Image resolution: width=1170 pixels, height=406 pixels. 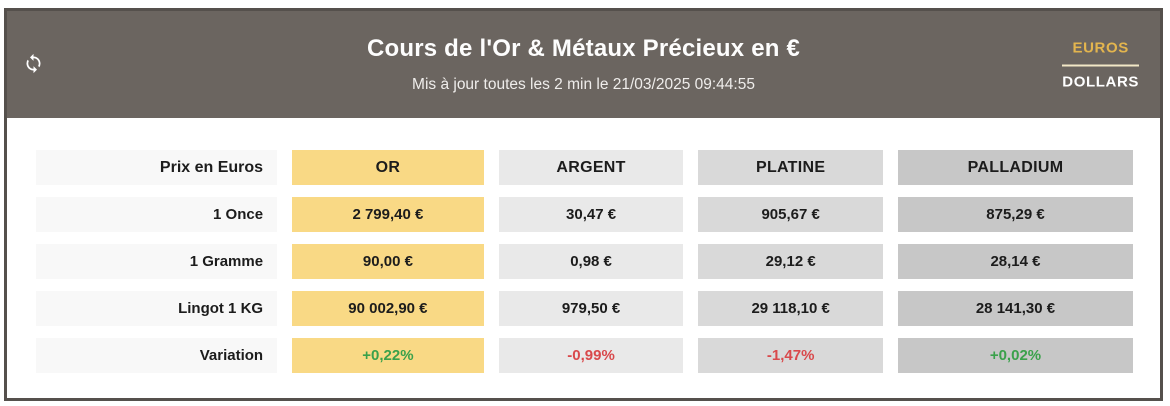 What do you see at coordinates (790, 167) in the screenshot?
I see `column-header-platine: PLATINE` at bounding box center [790, 167].